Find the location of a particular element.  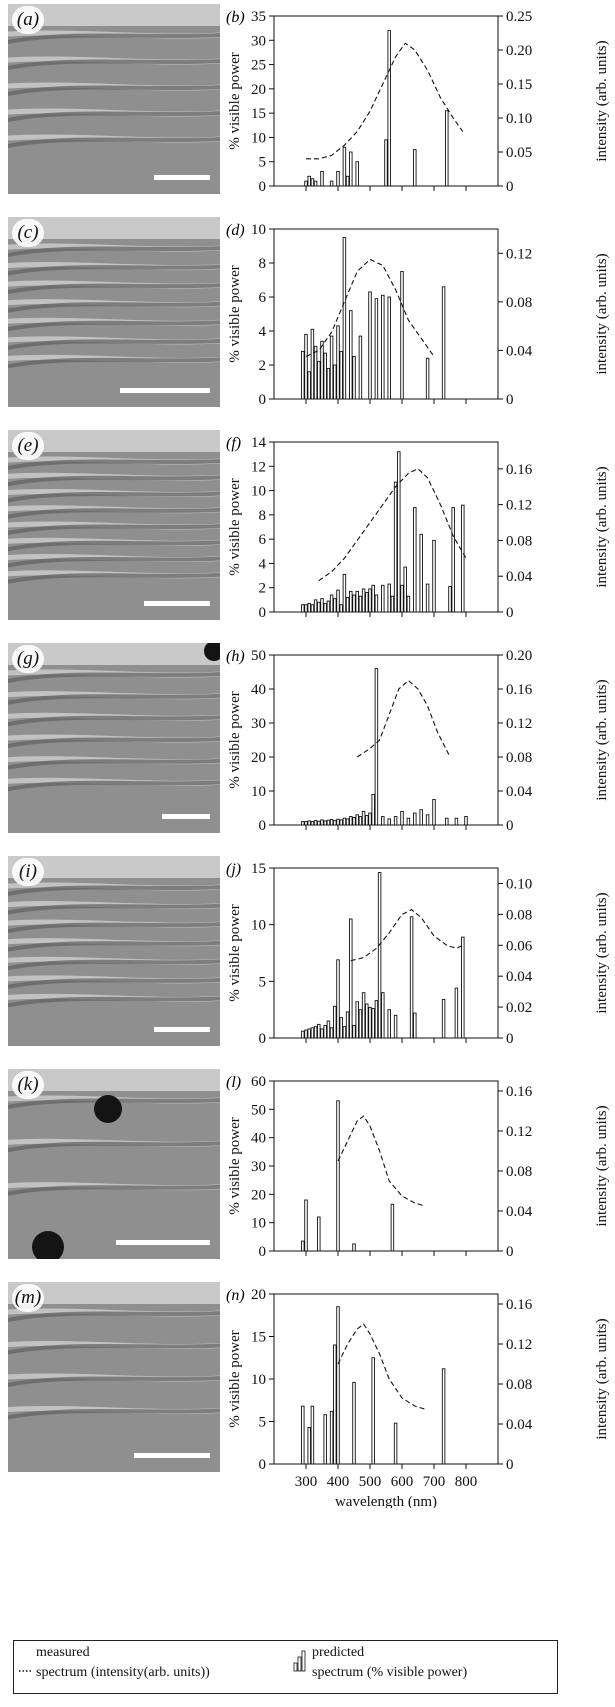

panel-label: (b) is located at coordinates (235, 17).